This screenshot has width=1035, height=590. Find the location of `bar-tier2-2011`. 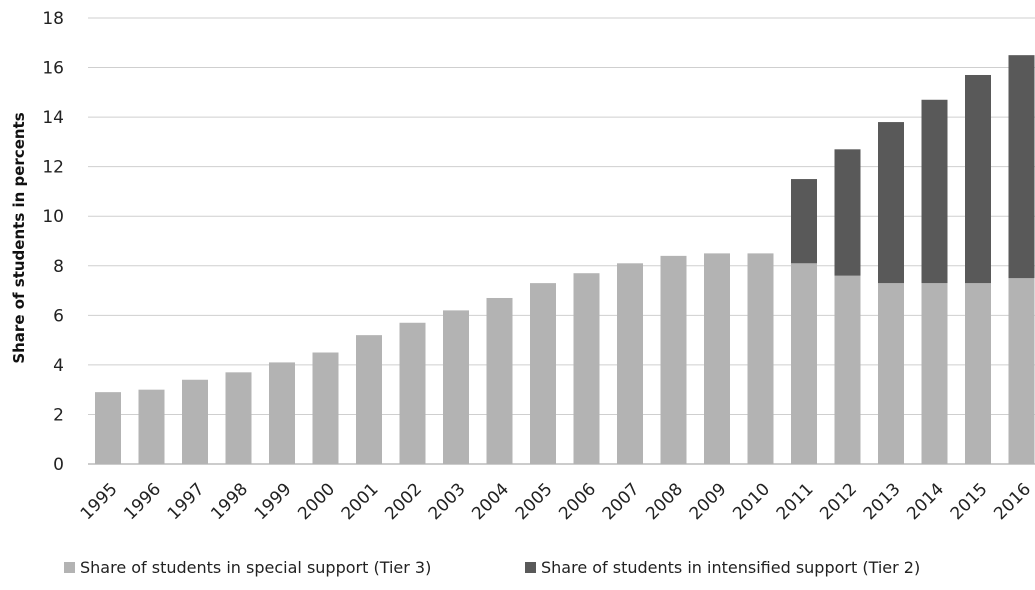

bar-tier2-2011 is located at coordinates (804, 221).